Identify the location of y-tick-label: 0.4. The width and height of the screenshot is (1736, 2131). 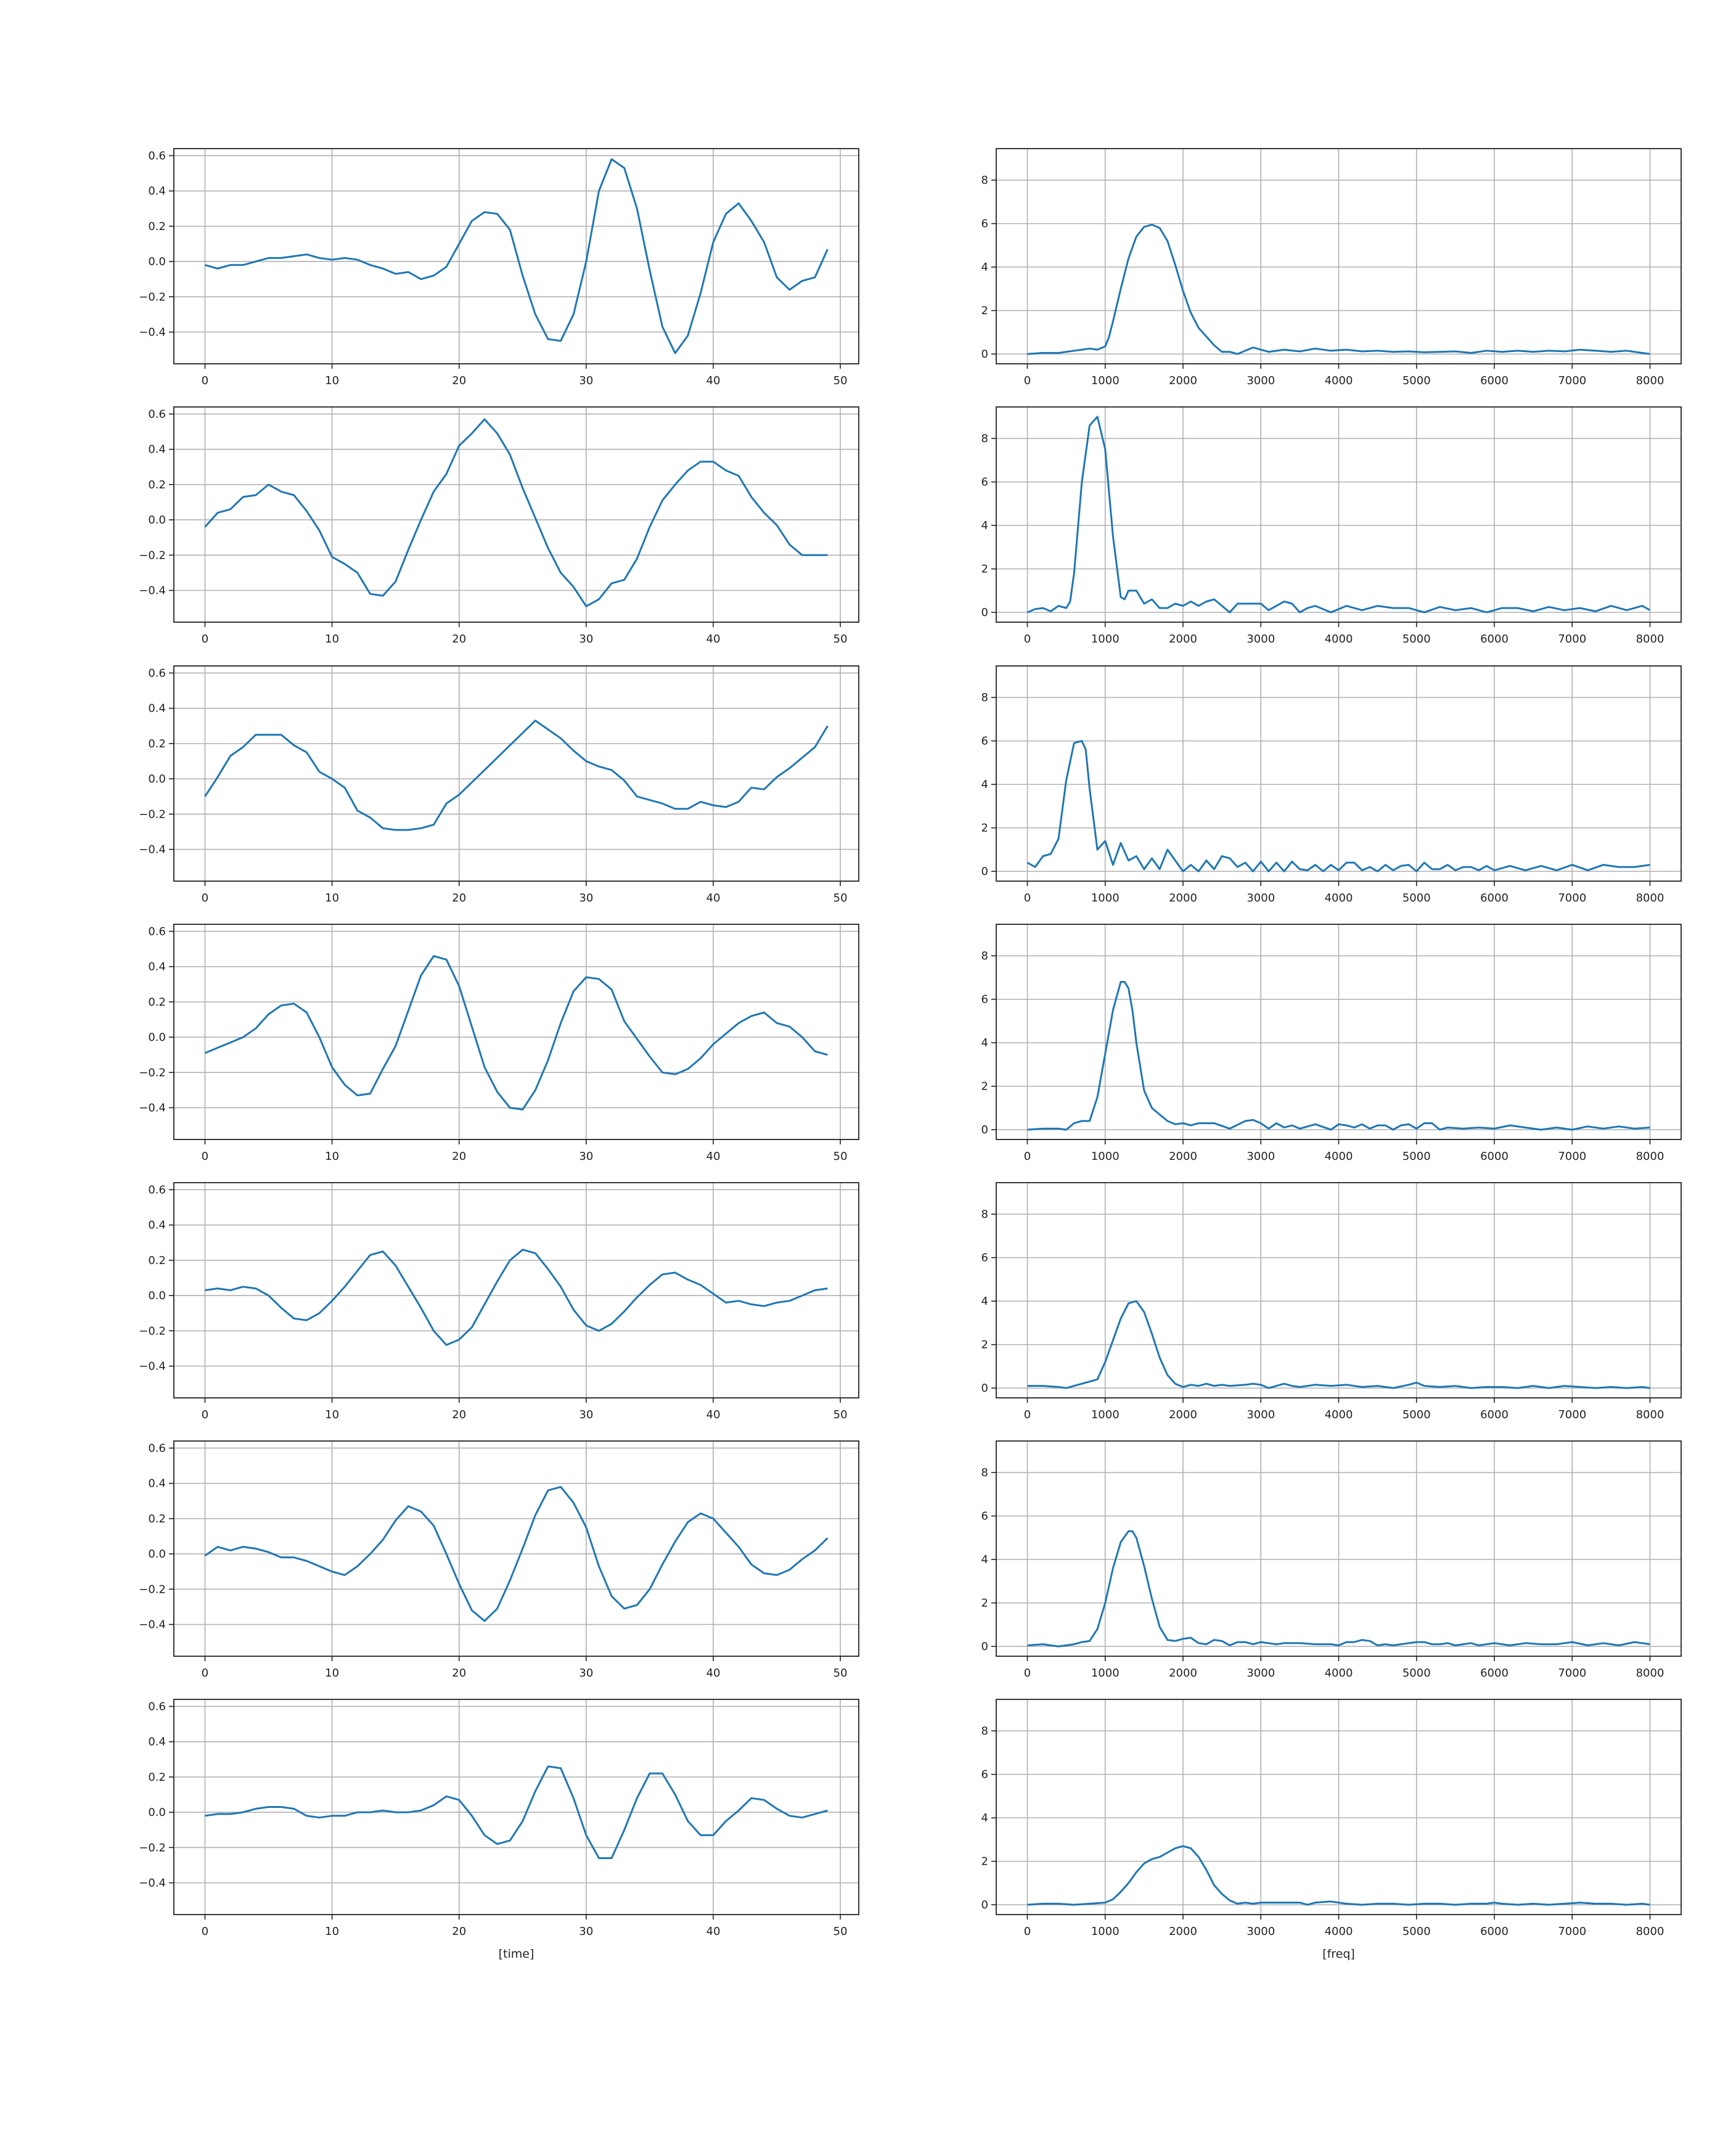
(157, 1483).